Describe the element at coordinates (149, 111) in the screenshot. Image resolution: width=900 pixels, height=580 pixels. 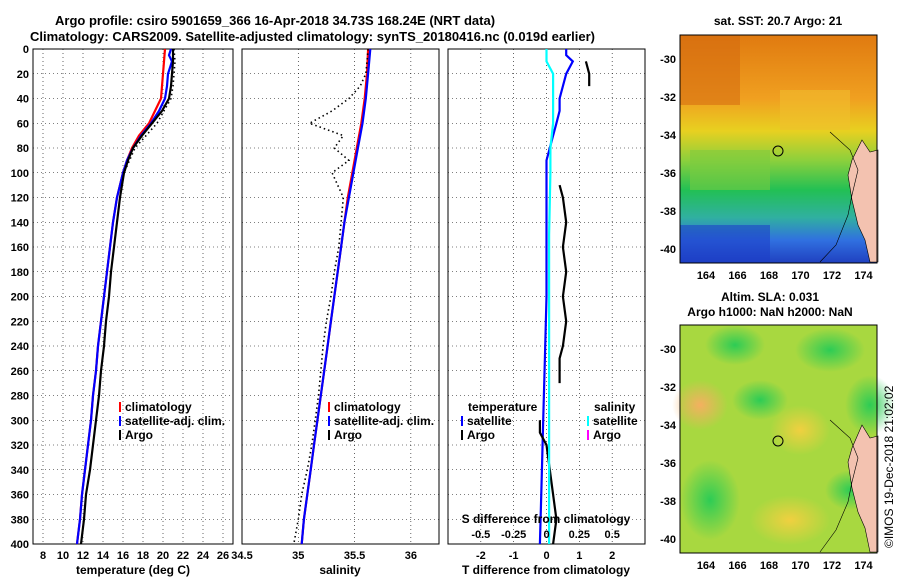
I see `series-argo-dots` at that location.